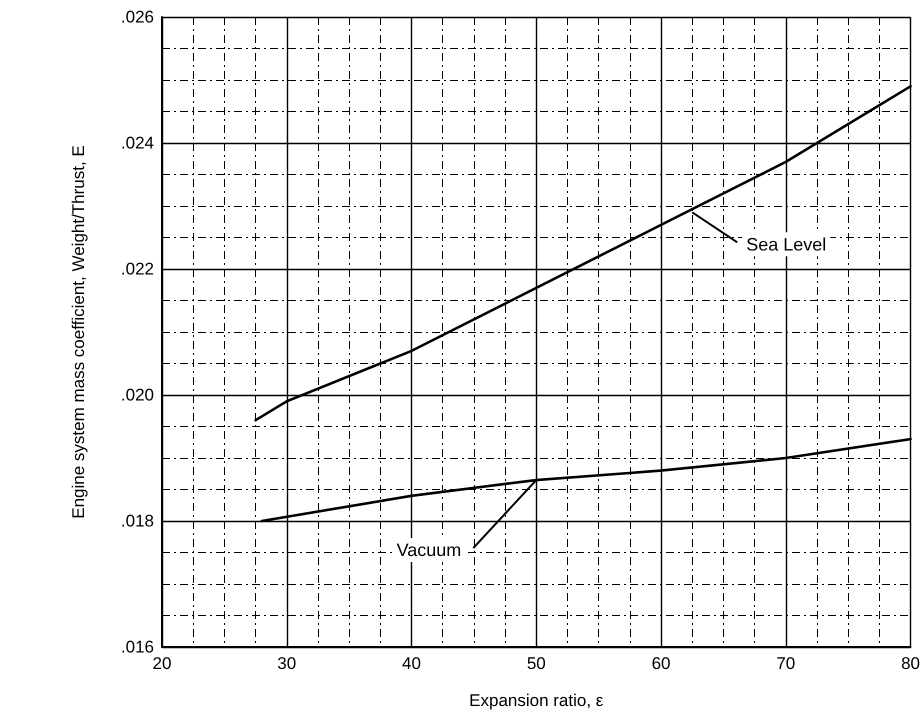 The image size is (923, 722). Describe the element at coordinates (536, 700) in the screenshot. I see `x-axis-title: Expansion ratio, ε` at that location.